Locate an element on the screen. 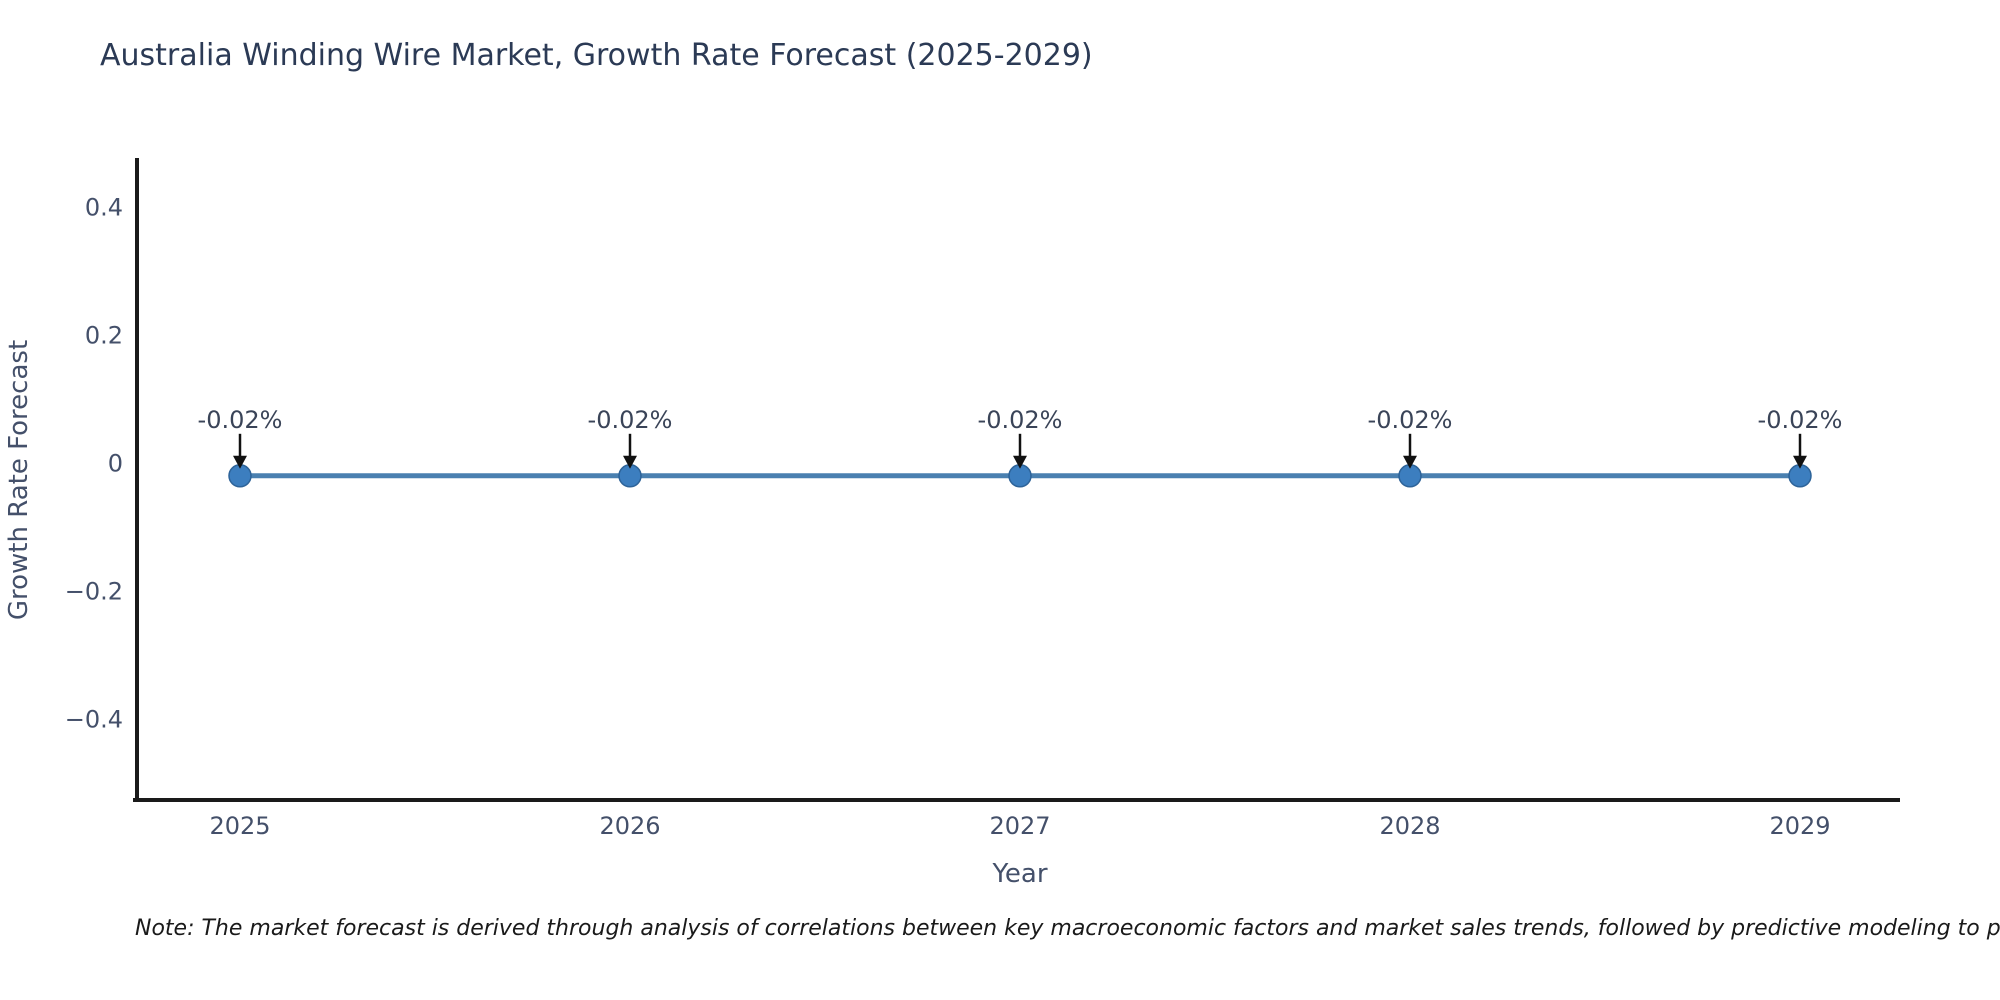  y-tick-label: 0.4 is located at coordinates (104, 207).